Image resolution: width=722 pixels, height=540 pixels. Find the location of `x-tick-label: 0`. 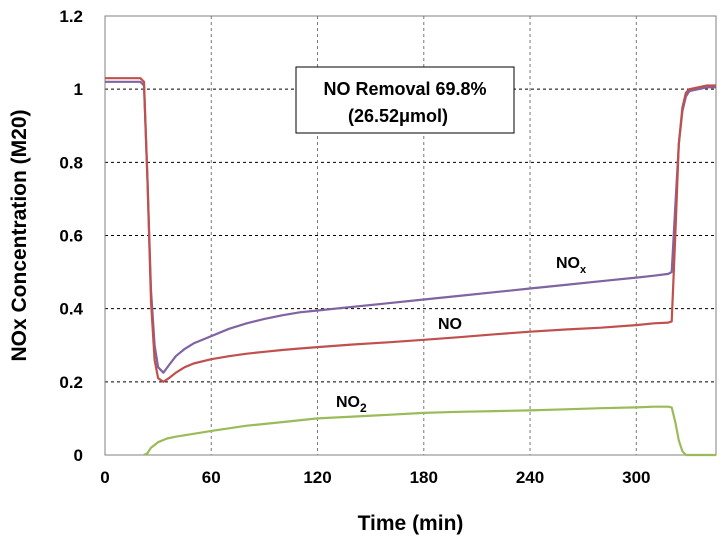

x-tick-label: 0 is located at coordinates (104, 477).